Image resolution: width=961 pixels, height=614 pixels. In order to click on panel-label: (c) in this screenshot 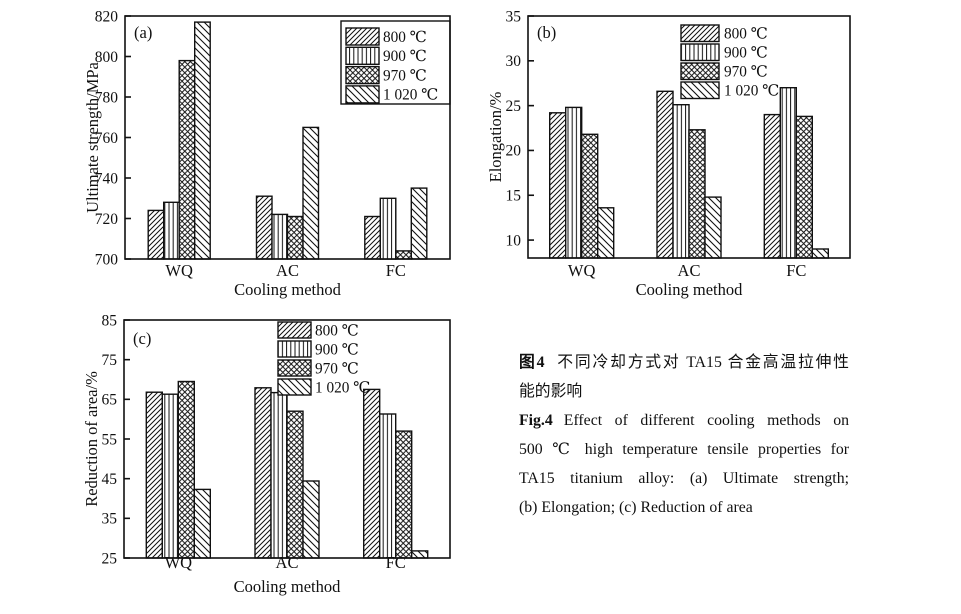, I will do `click(142, 338)`.